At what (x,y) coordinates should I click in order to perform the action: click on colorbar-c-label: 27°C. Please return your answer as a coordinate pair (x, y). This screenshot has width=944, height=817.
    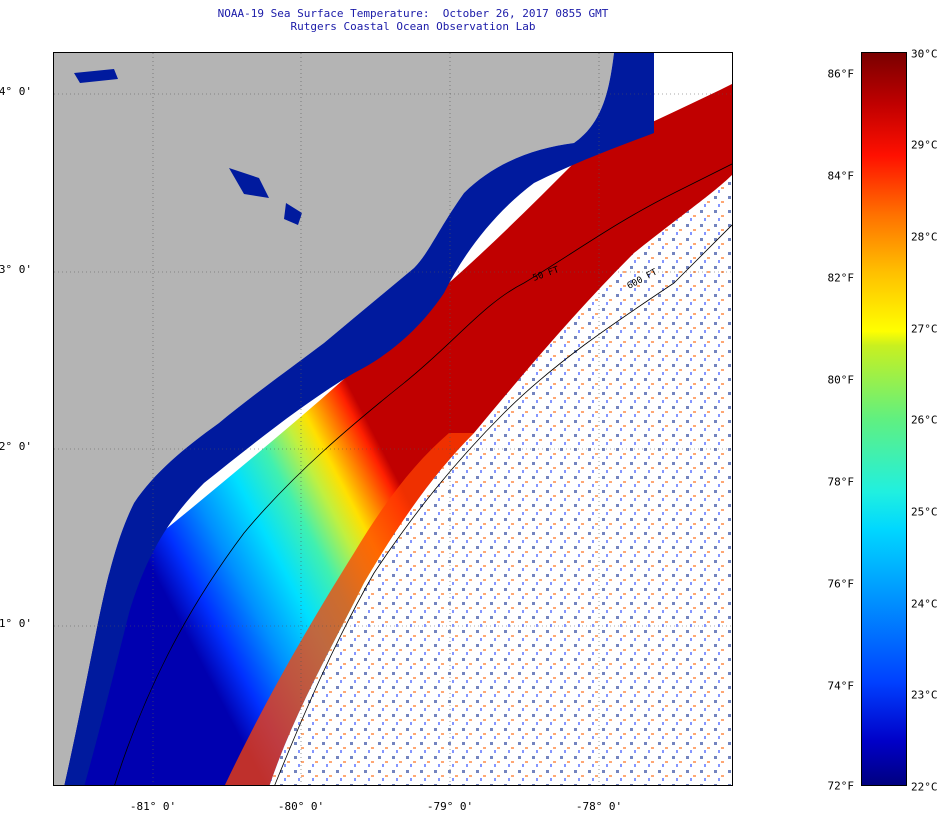
    Looking at the image, I should click on (924, 329).